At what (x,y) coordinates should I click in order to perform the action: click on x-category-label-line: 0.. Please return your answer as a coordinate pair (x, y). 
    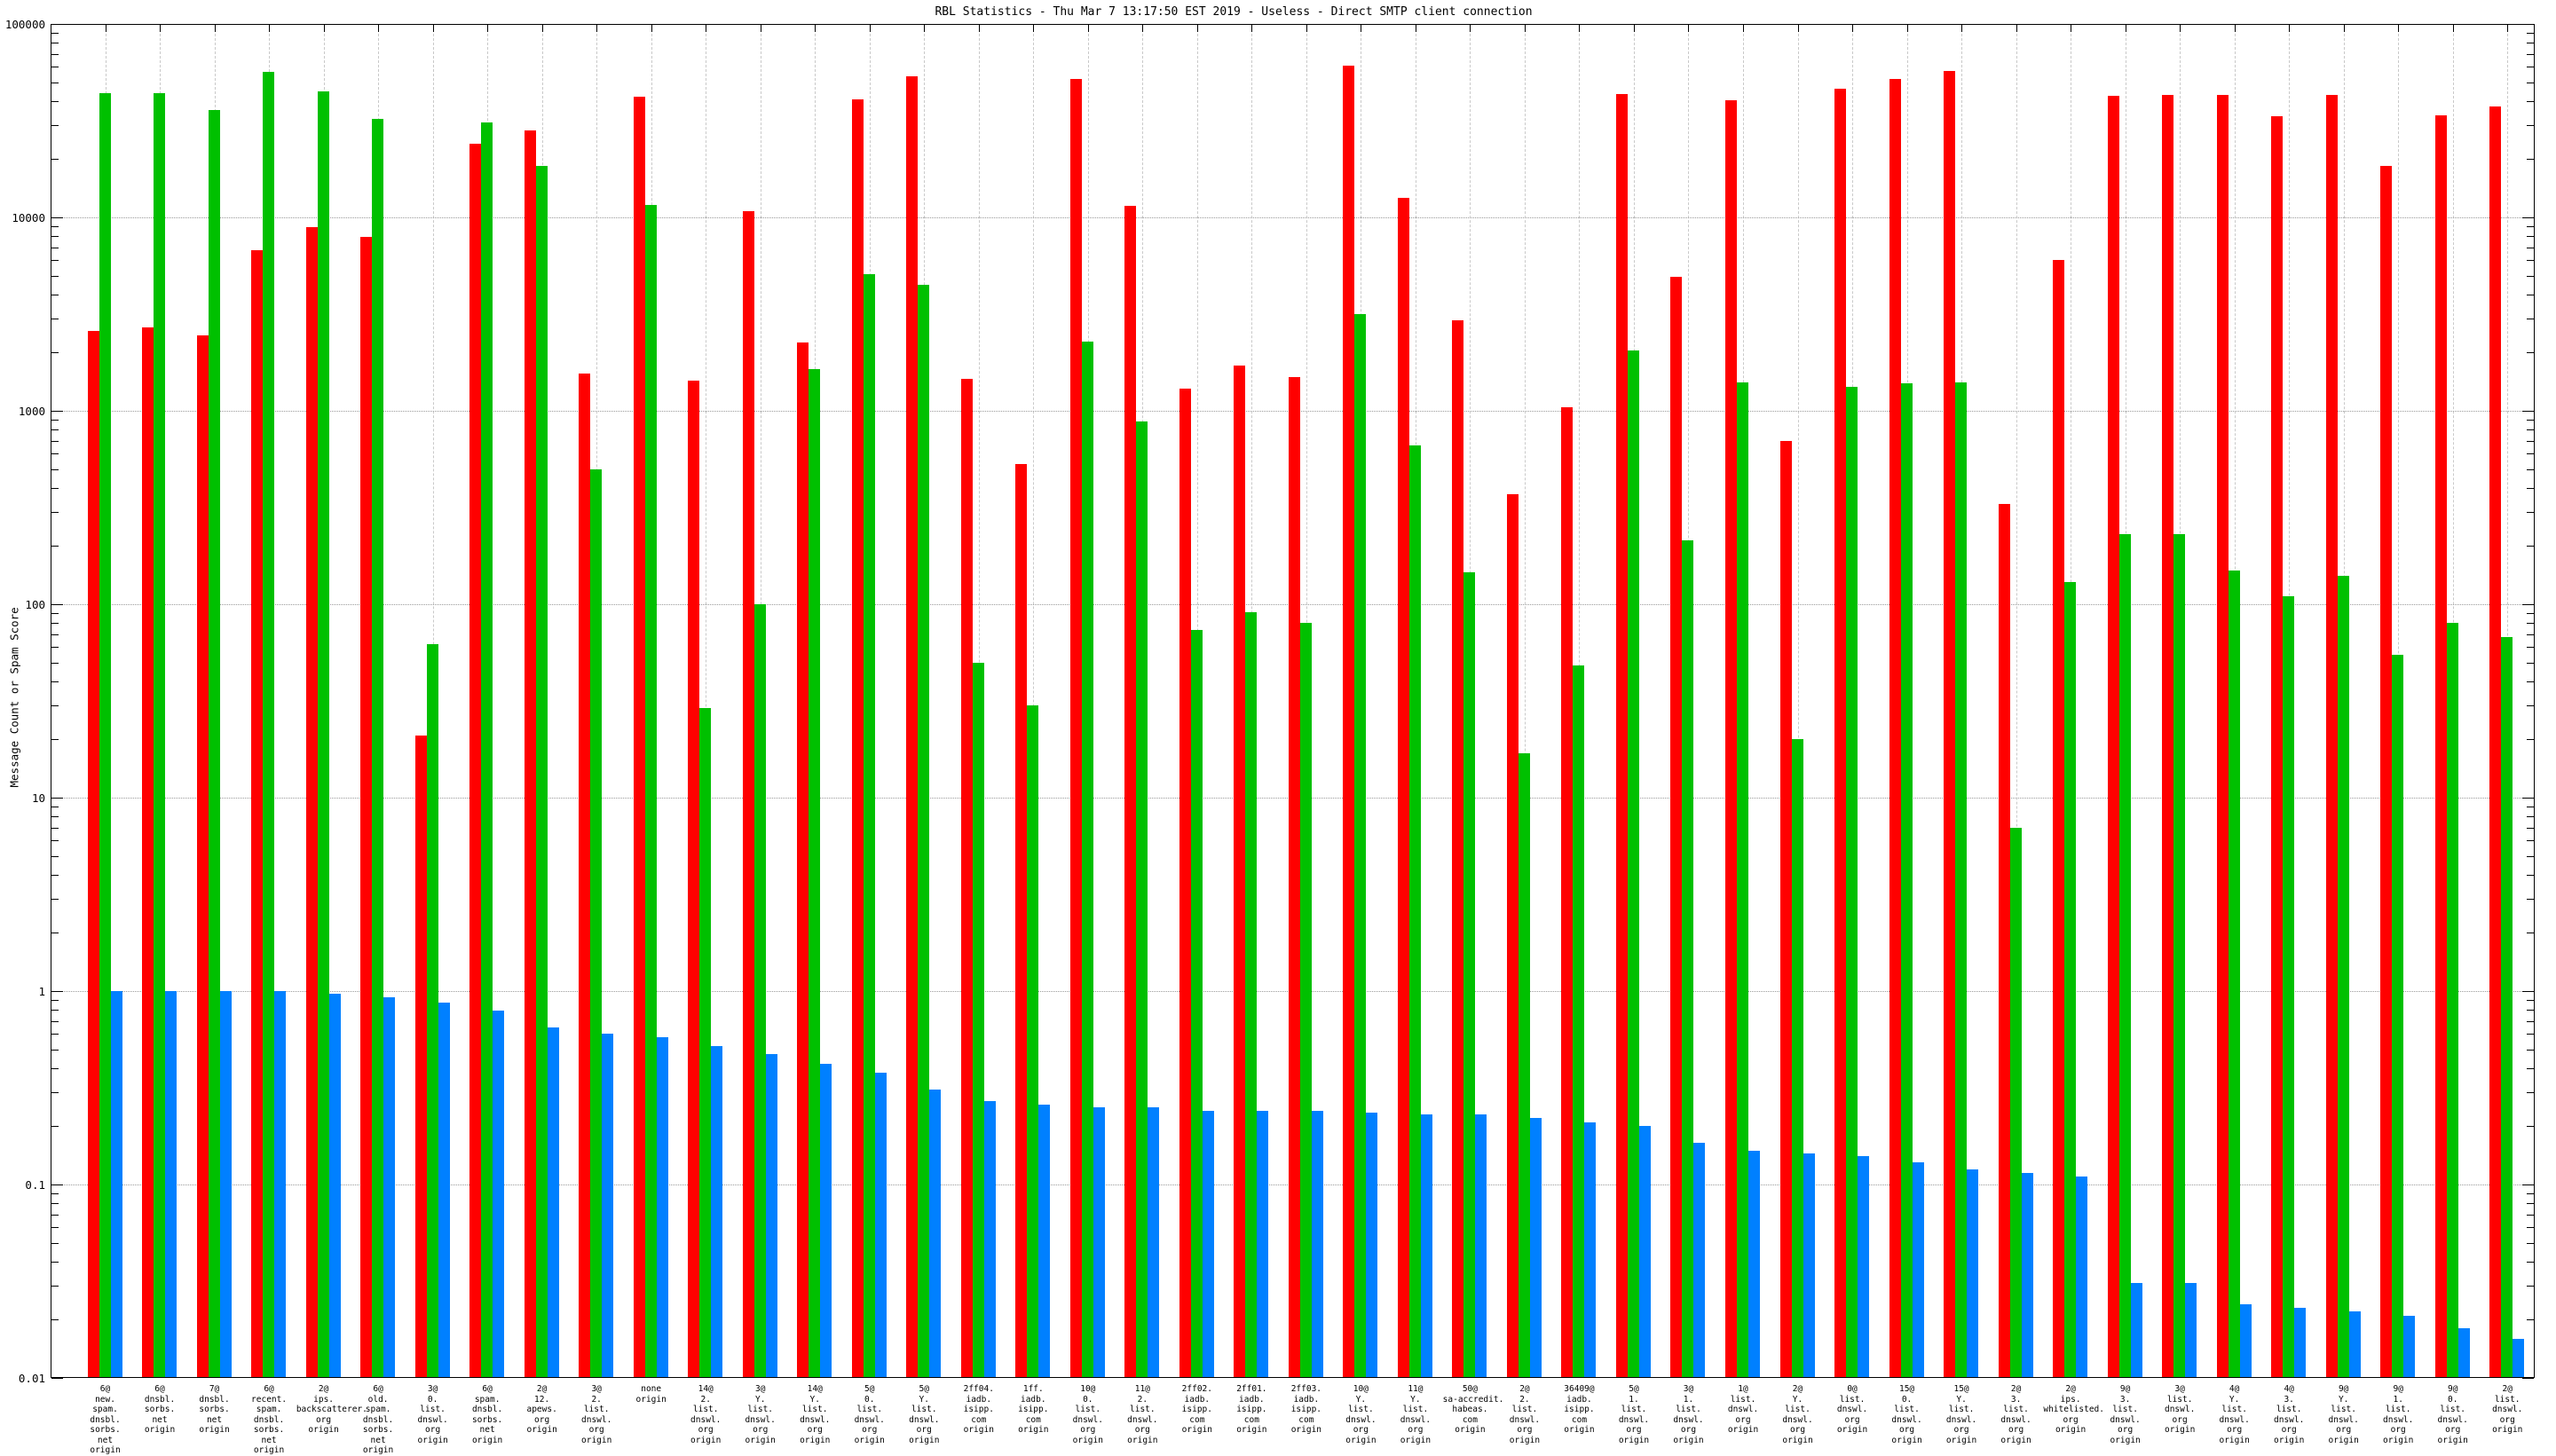
    Looking at the image, I should click on (1907, 1399).